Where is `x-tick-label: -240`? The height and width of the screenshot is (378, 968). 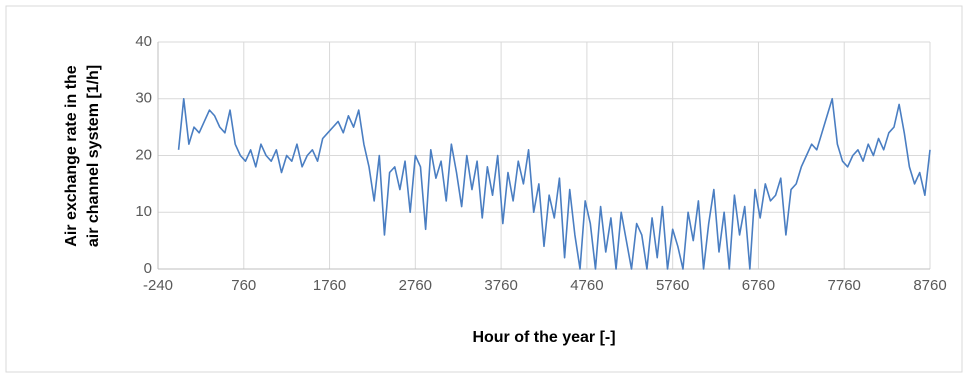
x-tick-label: -240 is located at coordinates (158, 285).